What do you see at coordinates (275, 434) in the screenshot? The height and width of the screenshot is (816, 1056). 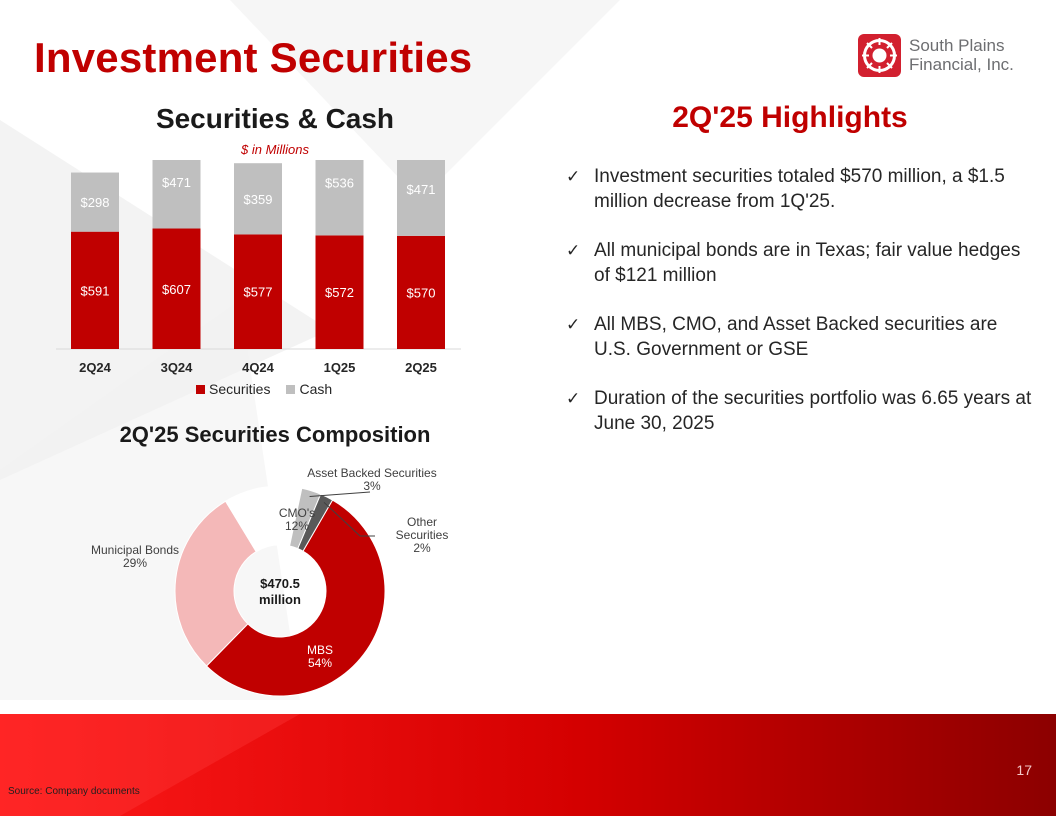 I see `composition-chart-title: 2Q'25 Securities Composition` at bounding box center [275, 434].